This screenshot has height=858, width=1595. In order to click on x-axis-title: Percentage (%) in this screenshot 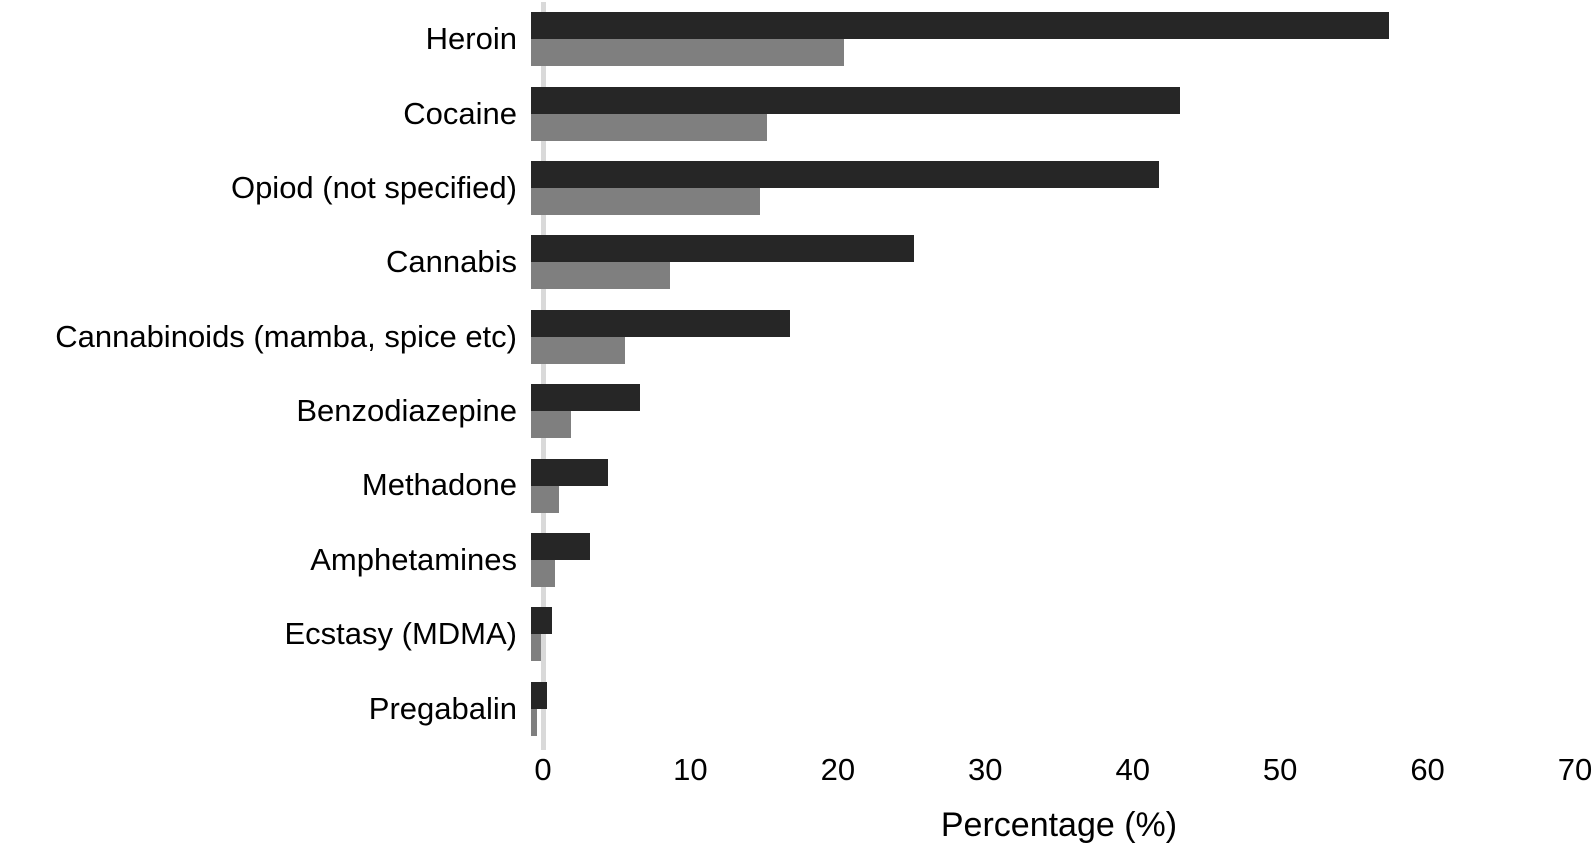, I will do `click(1059, 825)`.